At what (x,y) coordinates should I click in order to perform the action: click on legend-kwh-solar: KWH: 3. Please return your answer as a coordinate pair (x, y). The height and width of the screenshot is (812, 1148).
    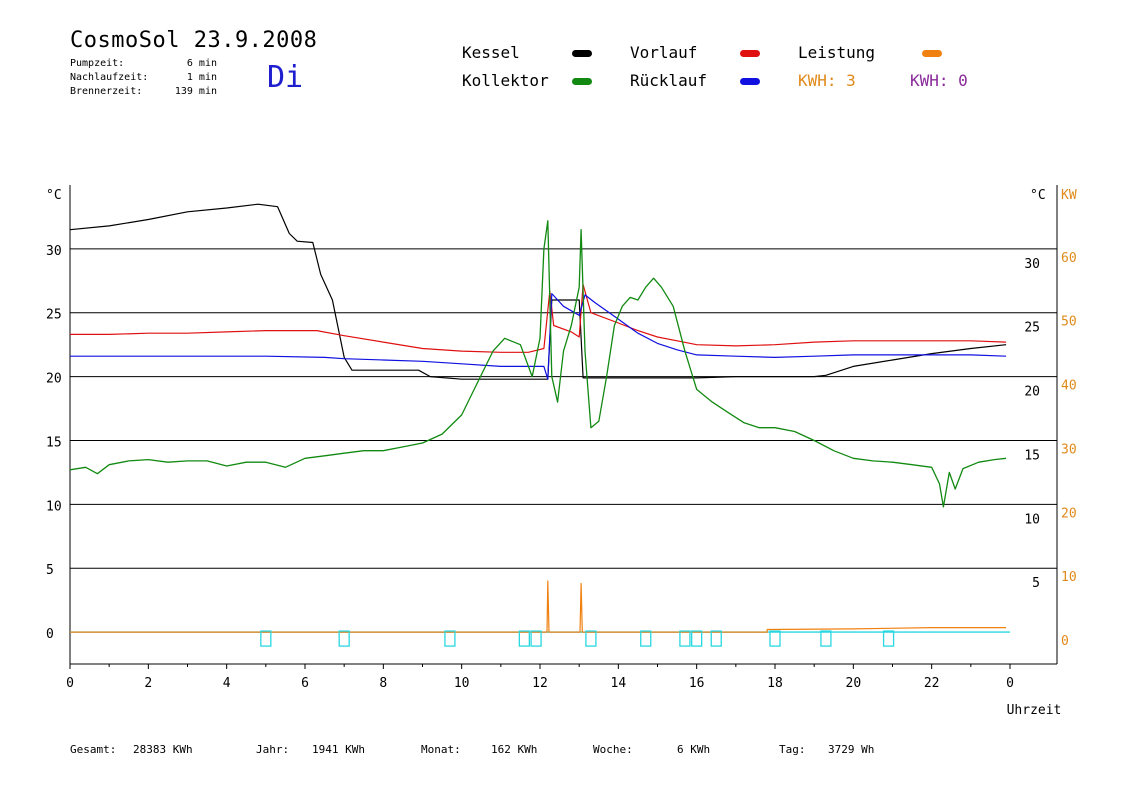
    Looking at the image, I should click on (827, 80).